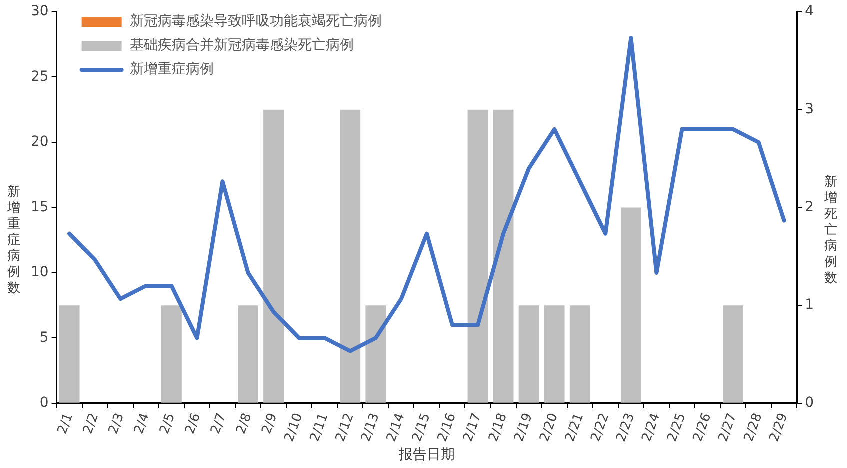  What do you see at coordinates (447, 427) in the screenshot?
I see `x-tick-label: 2/16` at bounding box center [447, 427].